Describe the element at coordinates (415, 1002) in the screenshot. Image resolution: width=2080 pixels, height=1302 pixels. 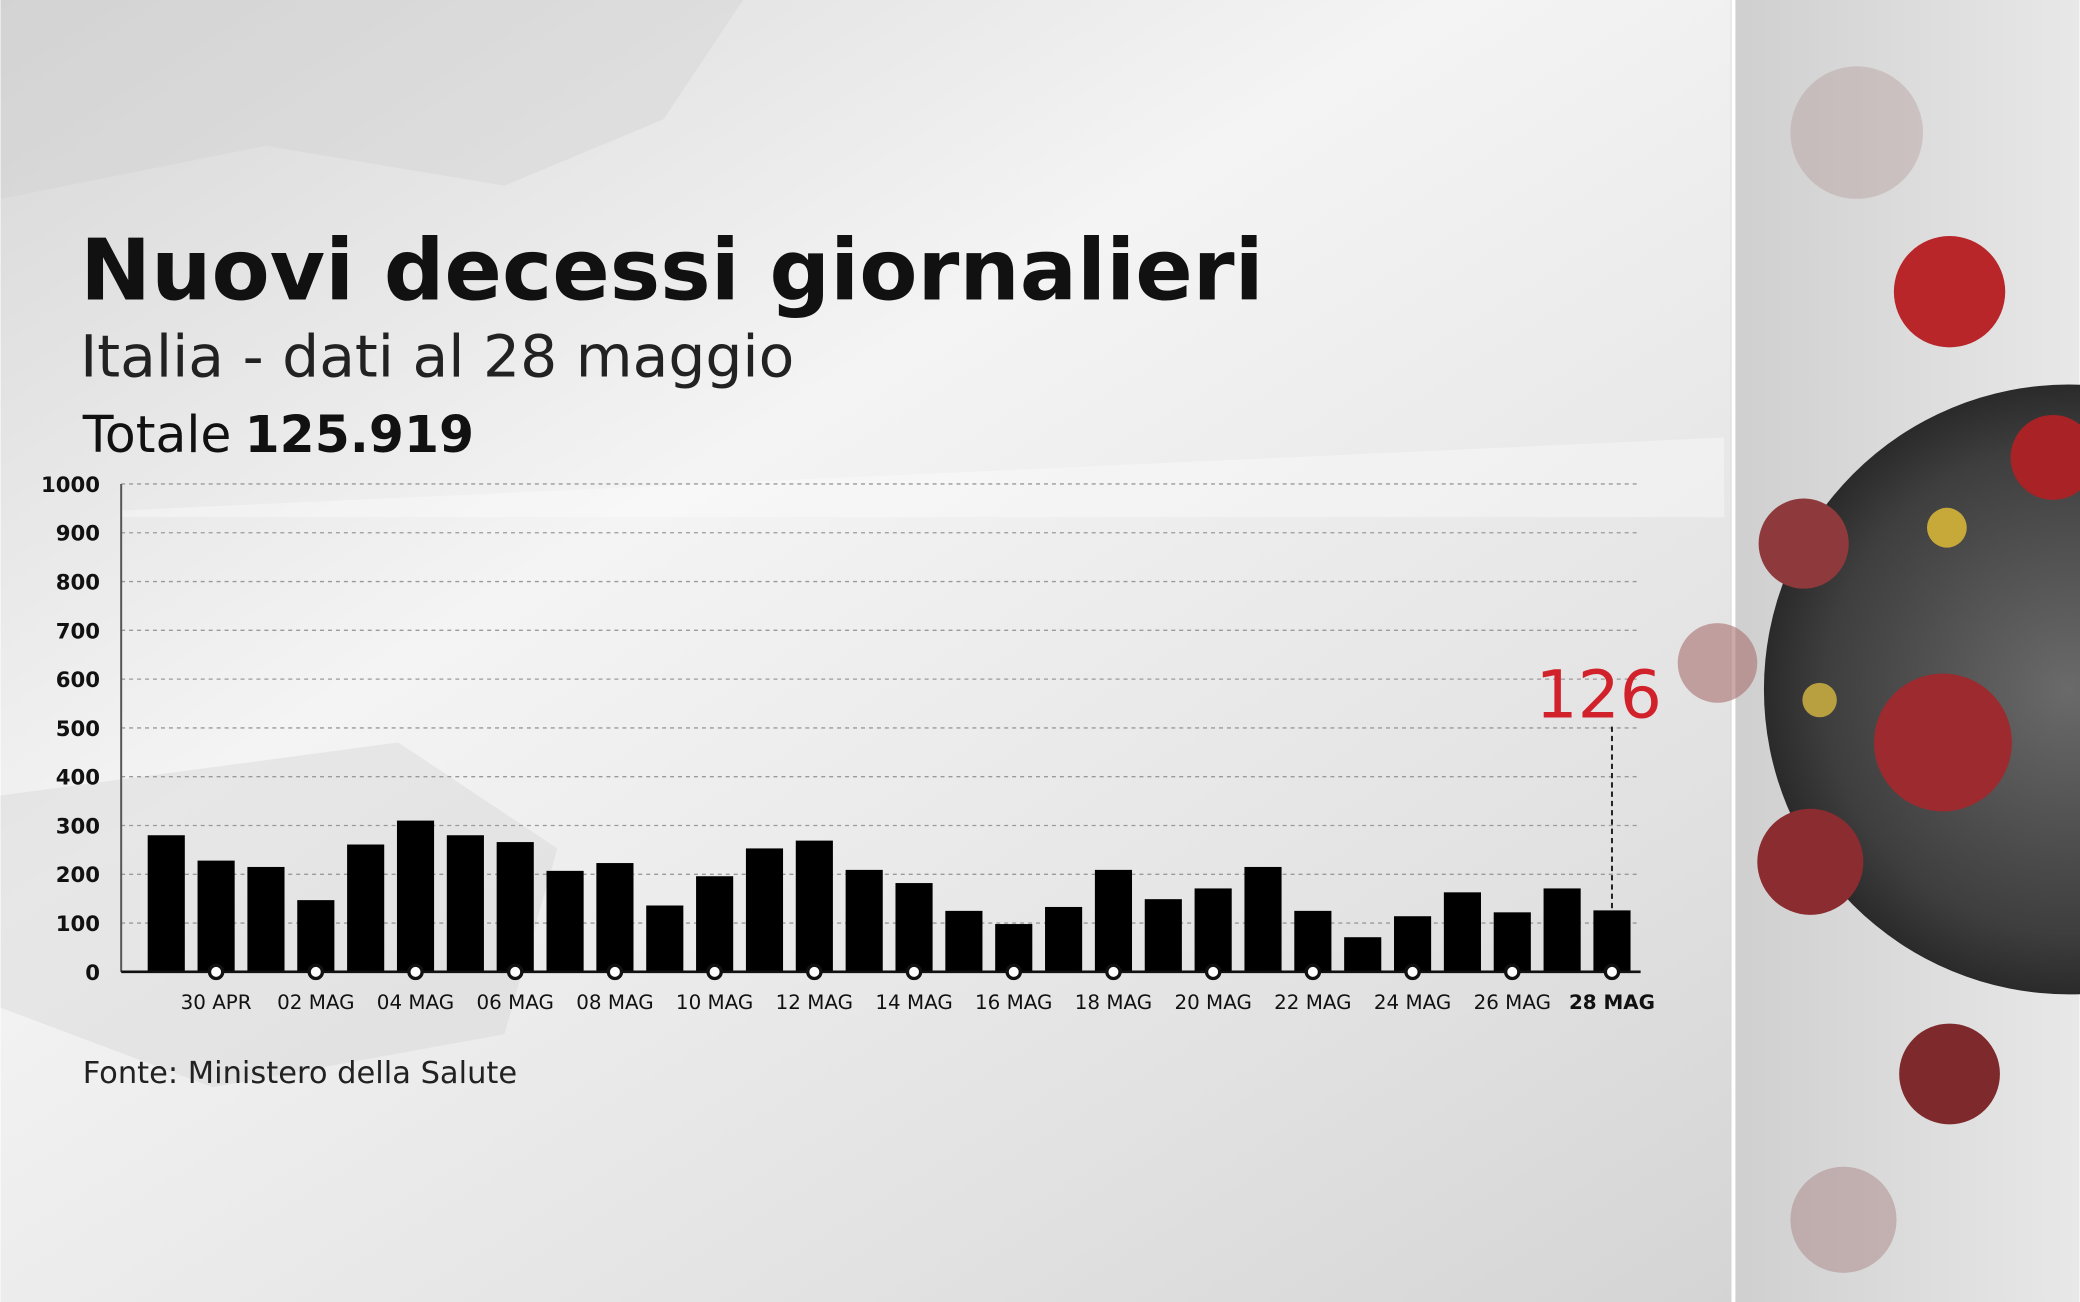
I see `x-tick-label: 04 MAG` at that location.